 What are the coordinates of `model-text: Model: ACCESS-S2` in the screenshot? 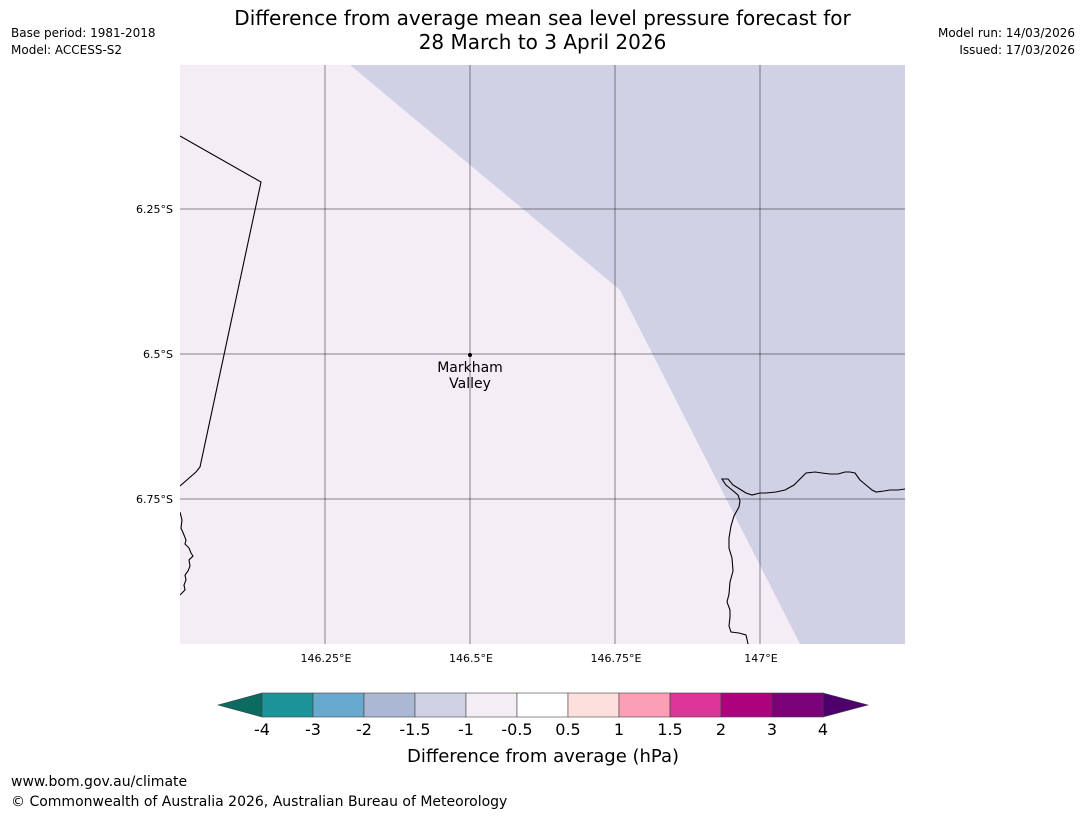 It's located at (67, 50).